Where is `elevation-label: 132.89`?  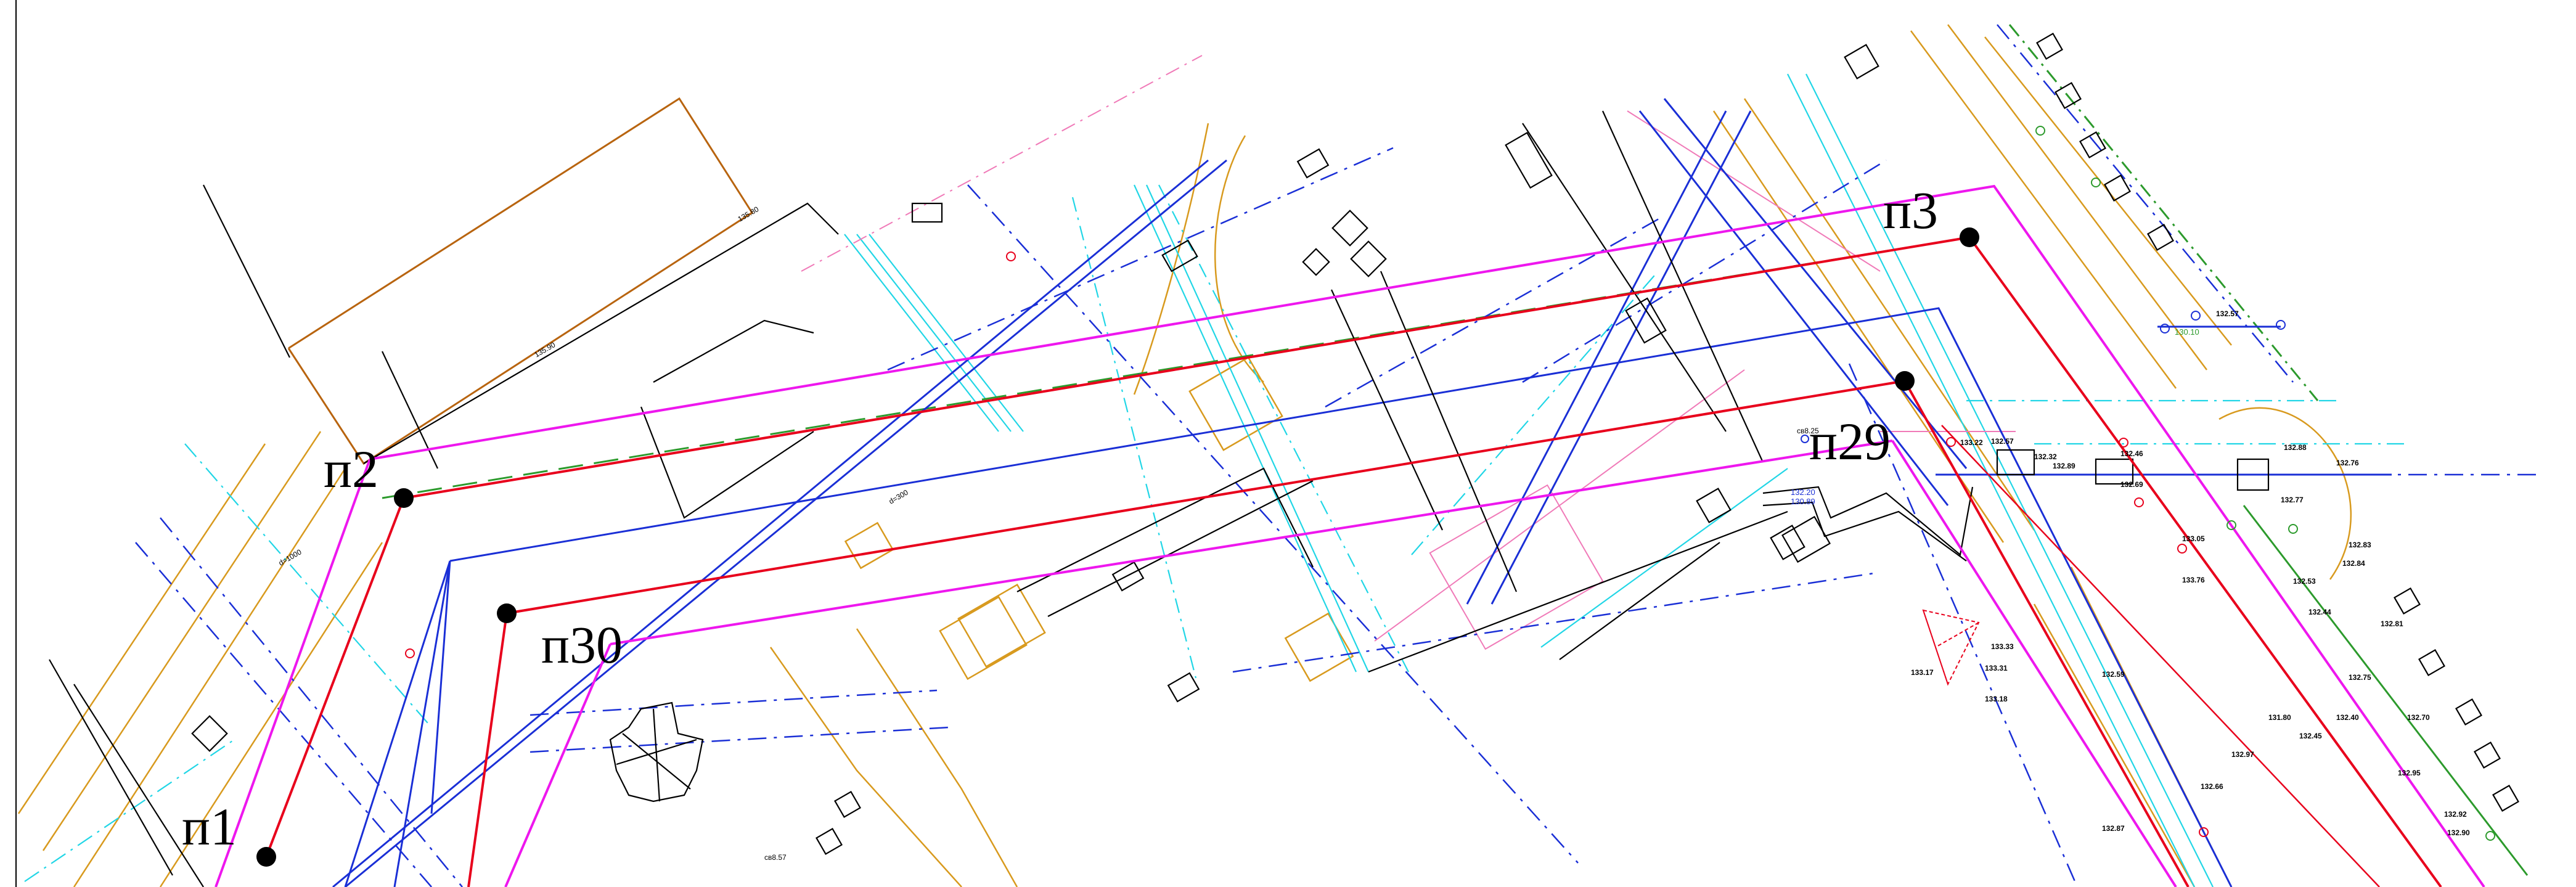 elevation-label: 132.89 is located at coordinates (2064, 466).